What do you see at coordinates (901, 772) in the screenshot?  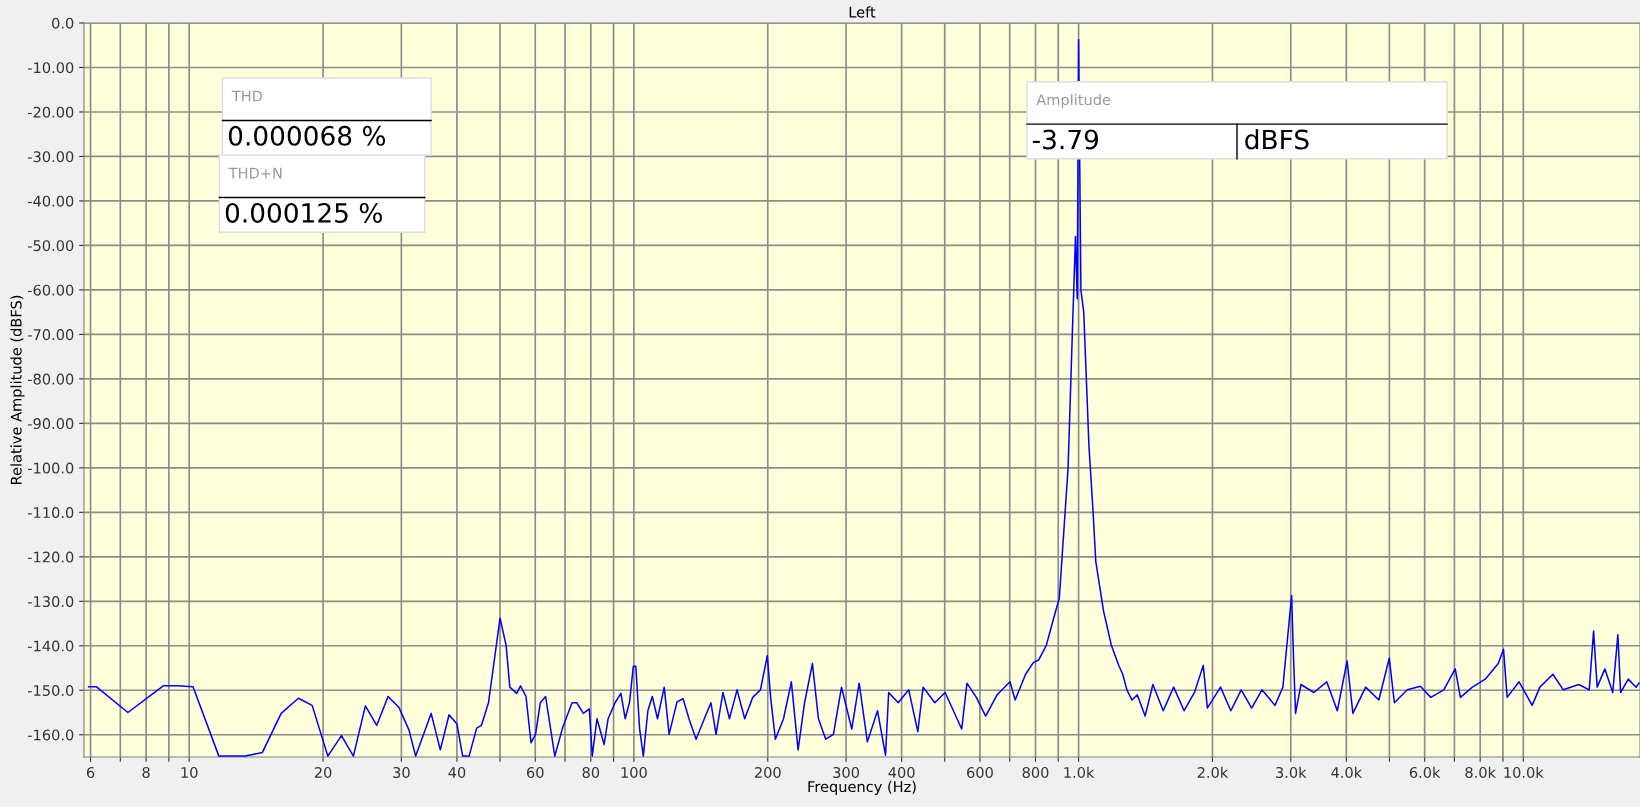 I see `x-tick-label: 400` at bounding box center [901, 772].